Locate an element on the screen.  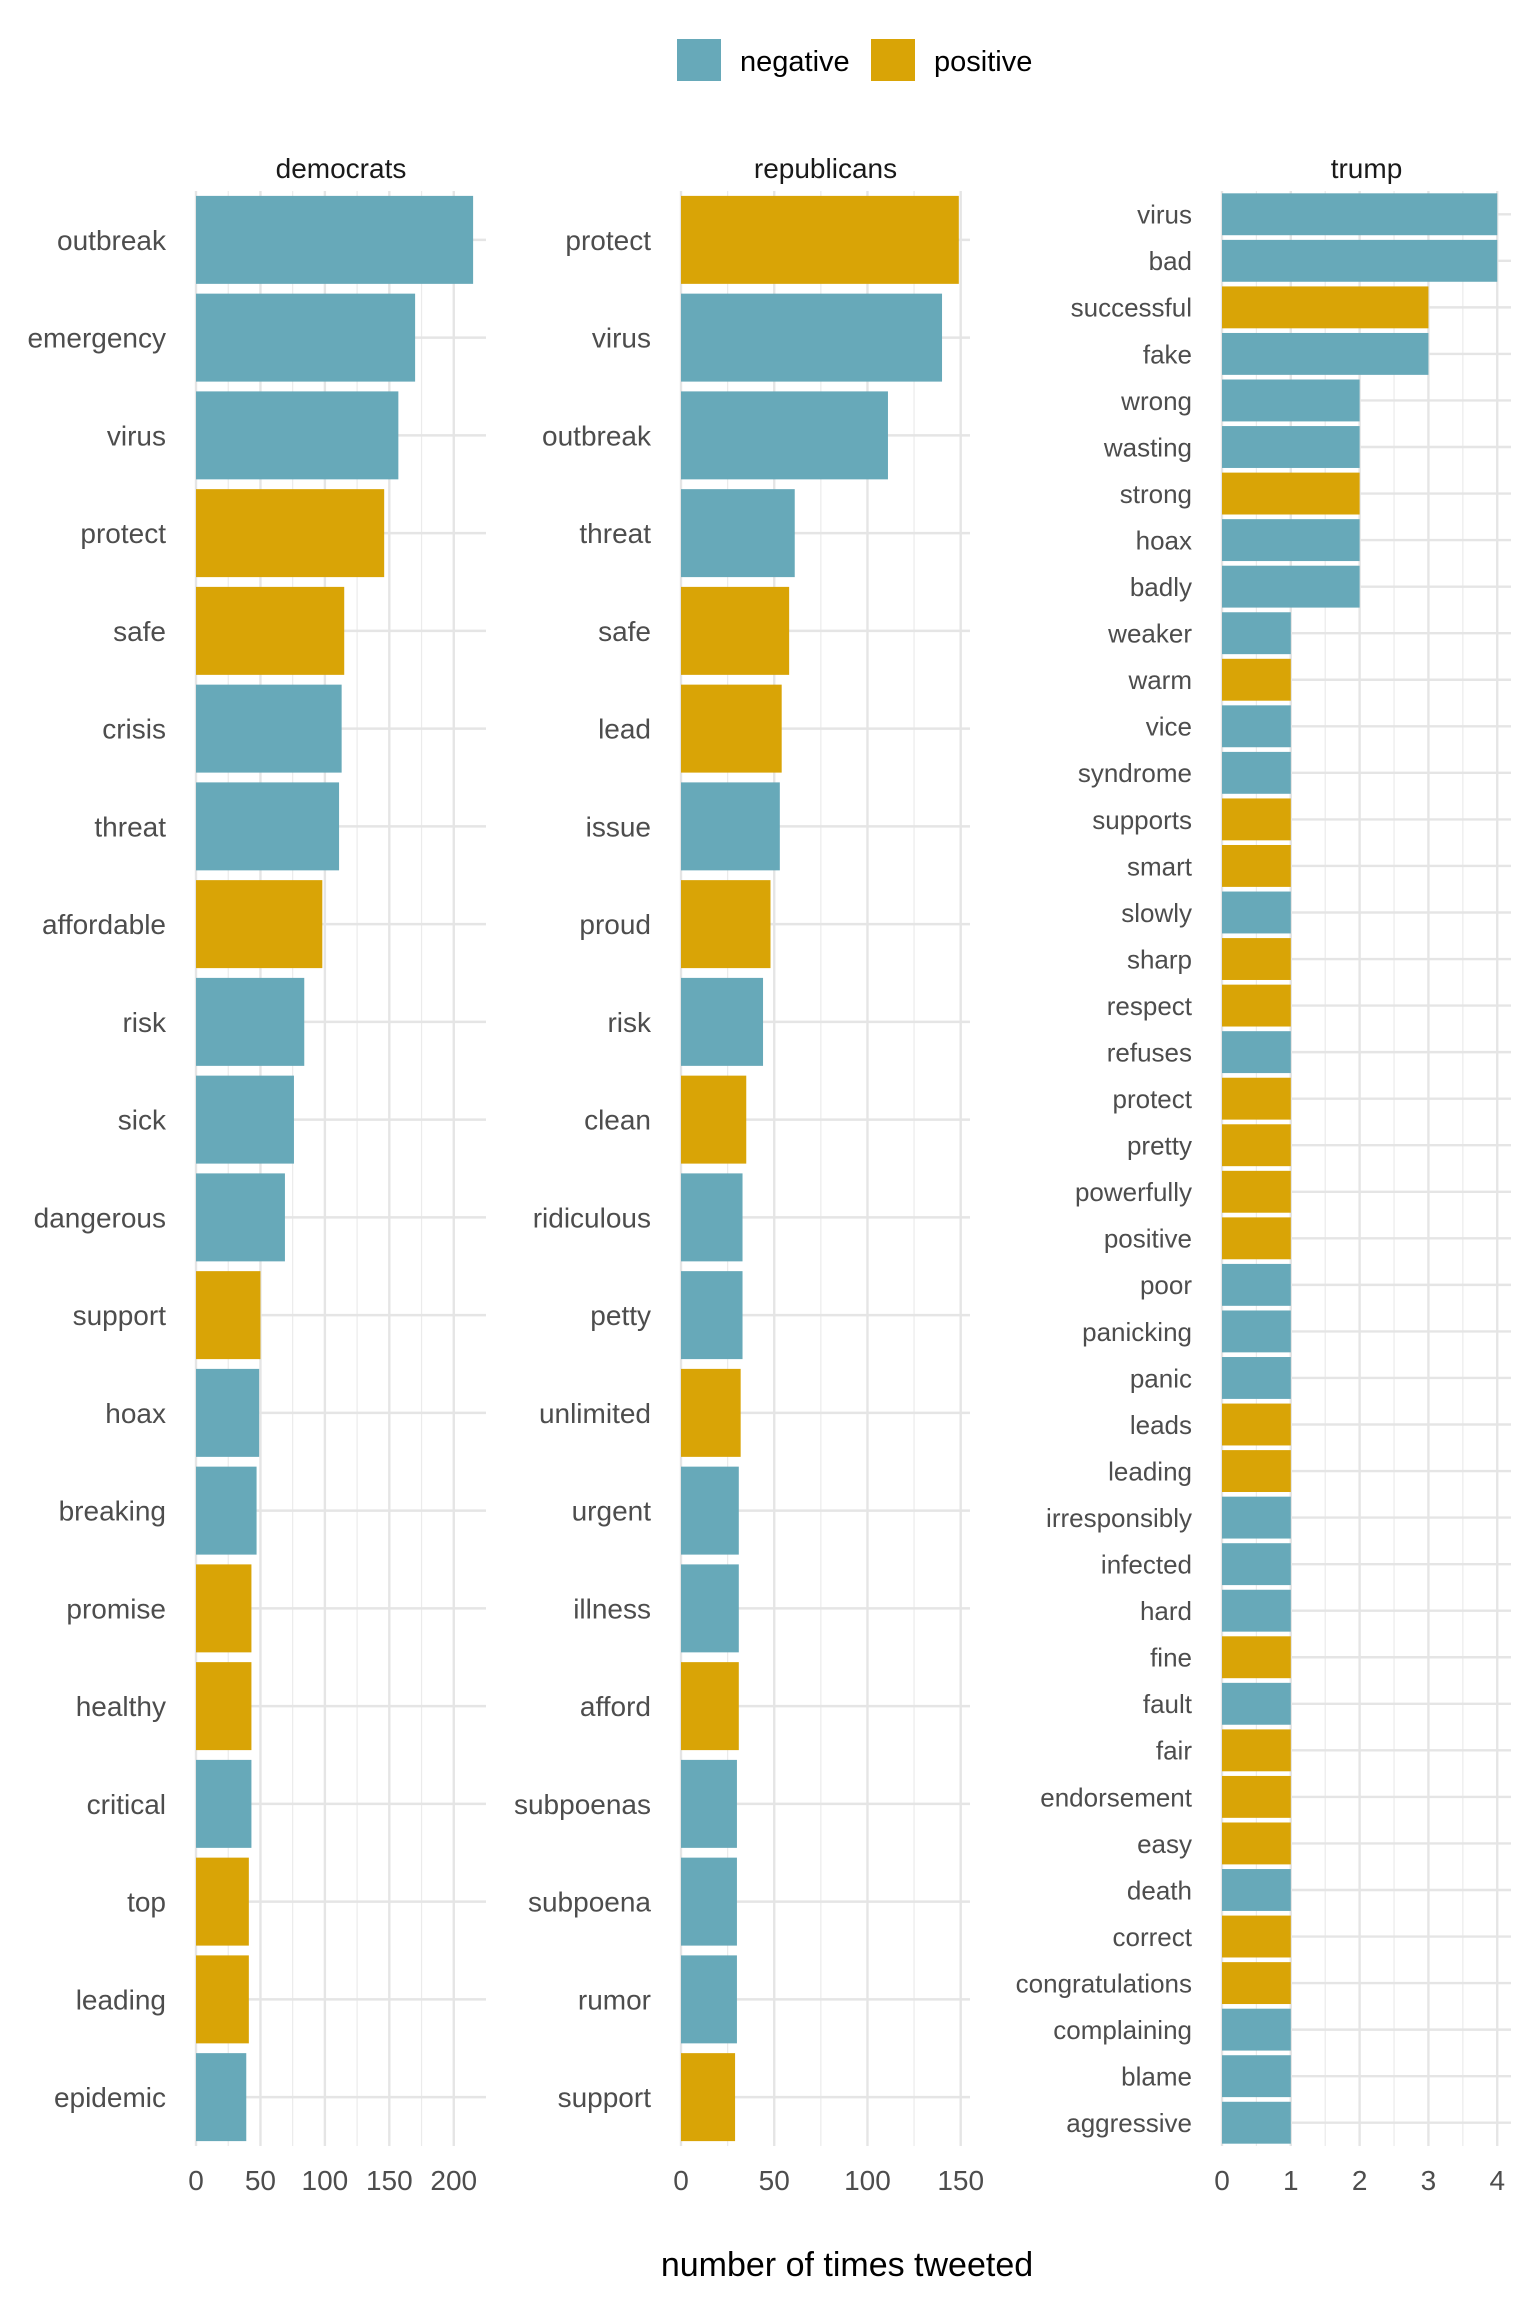
category-label: fair is located at coordinates (1174, 1751).